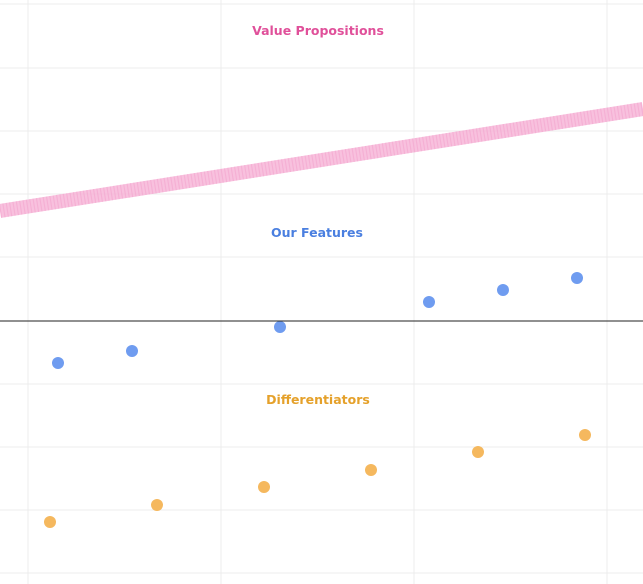 This screenshot has width=643, height=584. What do you see at coordinates (318, 399) in the screenshot?
I see `differentiators-title: Differentiators` at bounding box center [318, 399].